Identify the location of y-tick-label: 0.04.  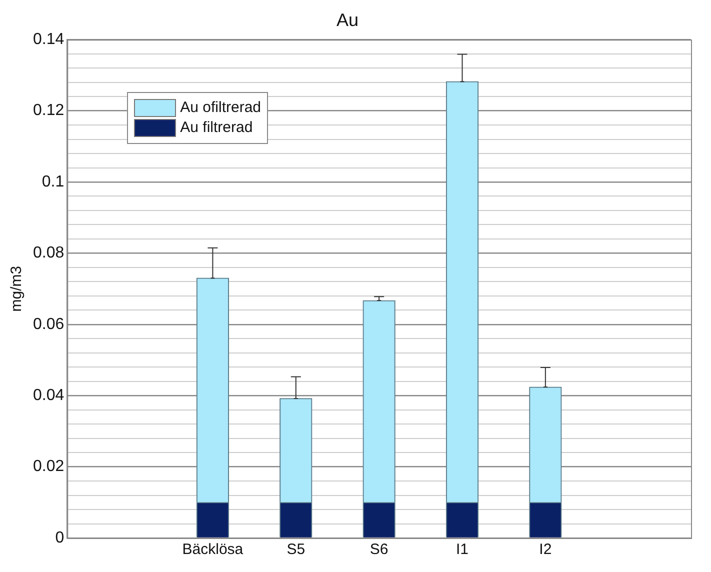
(48, 395).